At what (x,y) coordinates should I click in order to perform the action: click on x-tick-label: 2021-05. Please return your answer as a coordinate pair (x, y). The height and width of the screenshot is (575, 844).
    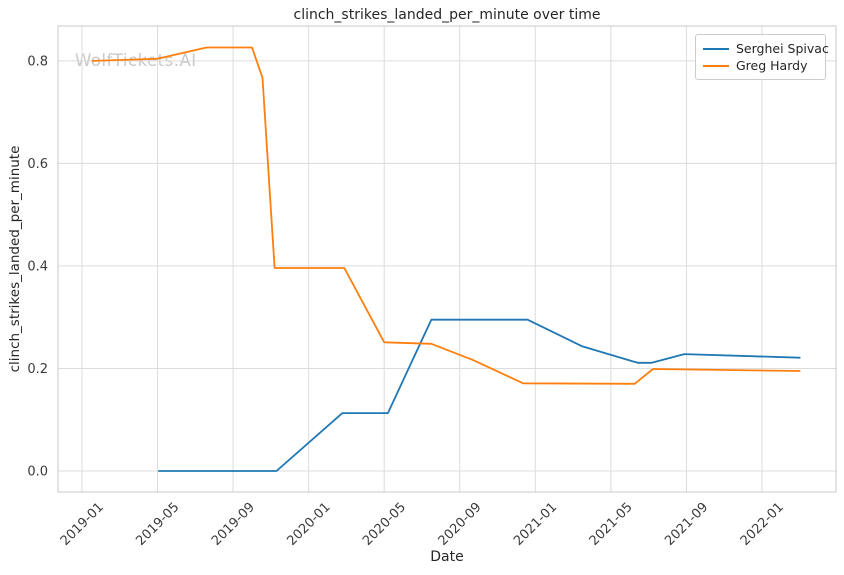
    Looking at the image, I should click on (611, 524).